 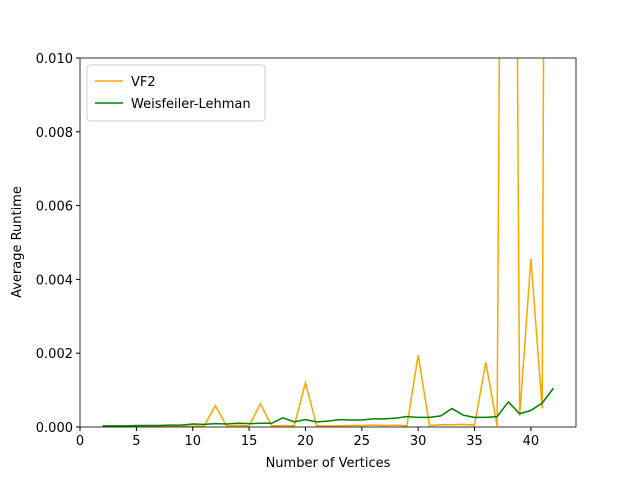 What do you see at coordinates (191, 104) in the screenshot?
I see `legend-label: Weisfeiler-Lehman` at bounding box center [191, 104].